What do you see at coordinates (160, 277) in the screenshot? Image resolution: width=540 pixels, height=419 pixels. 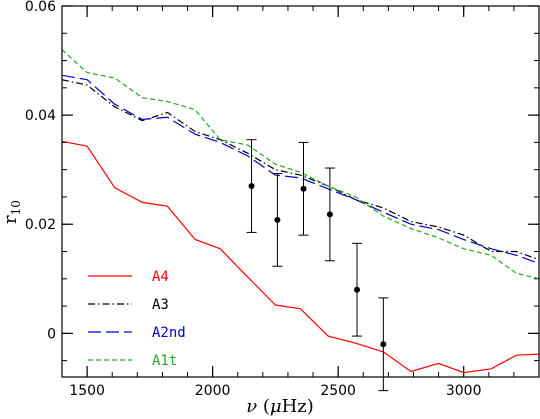 I see `legend-label-a4: A4` at bounding box center [160, 277].